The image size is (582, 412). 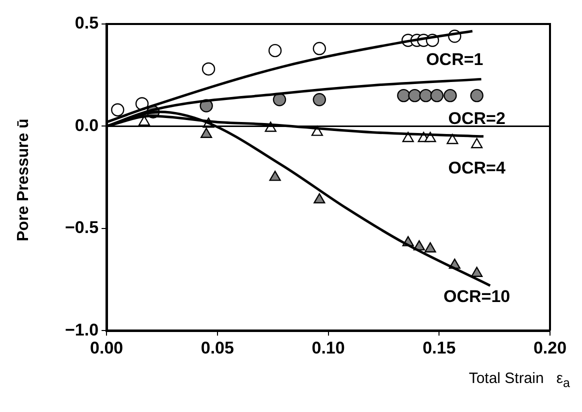 I want to click on y-tick-label: 0.5, so click(x=86, y=23).